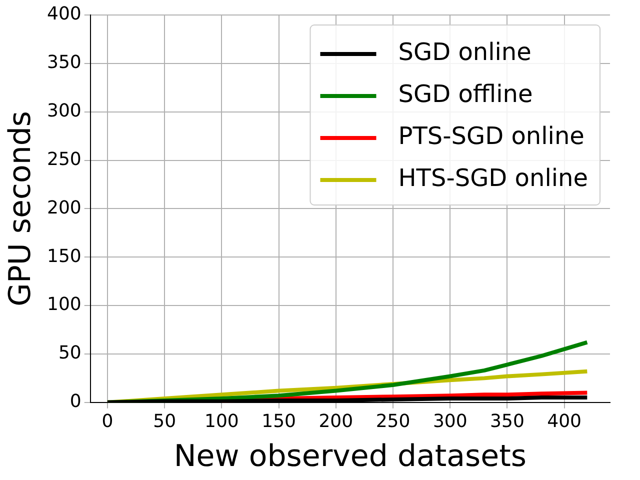  Describe the element at coordinates (450, 421) in the screenshot. I see `x-tick-label: 300` at that location.